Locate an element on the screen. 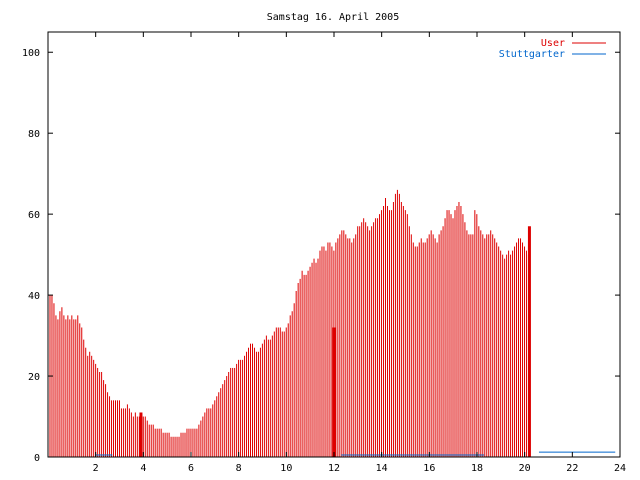 The image size is (640, 480). y-tick-label: 60 is located at coordinates (34, 215).